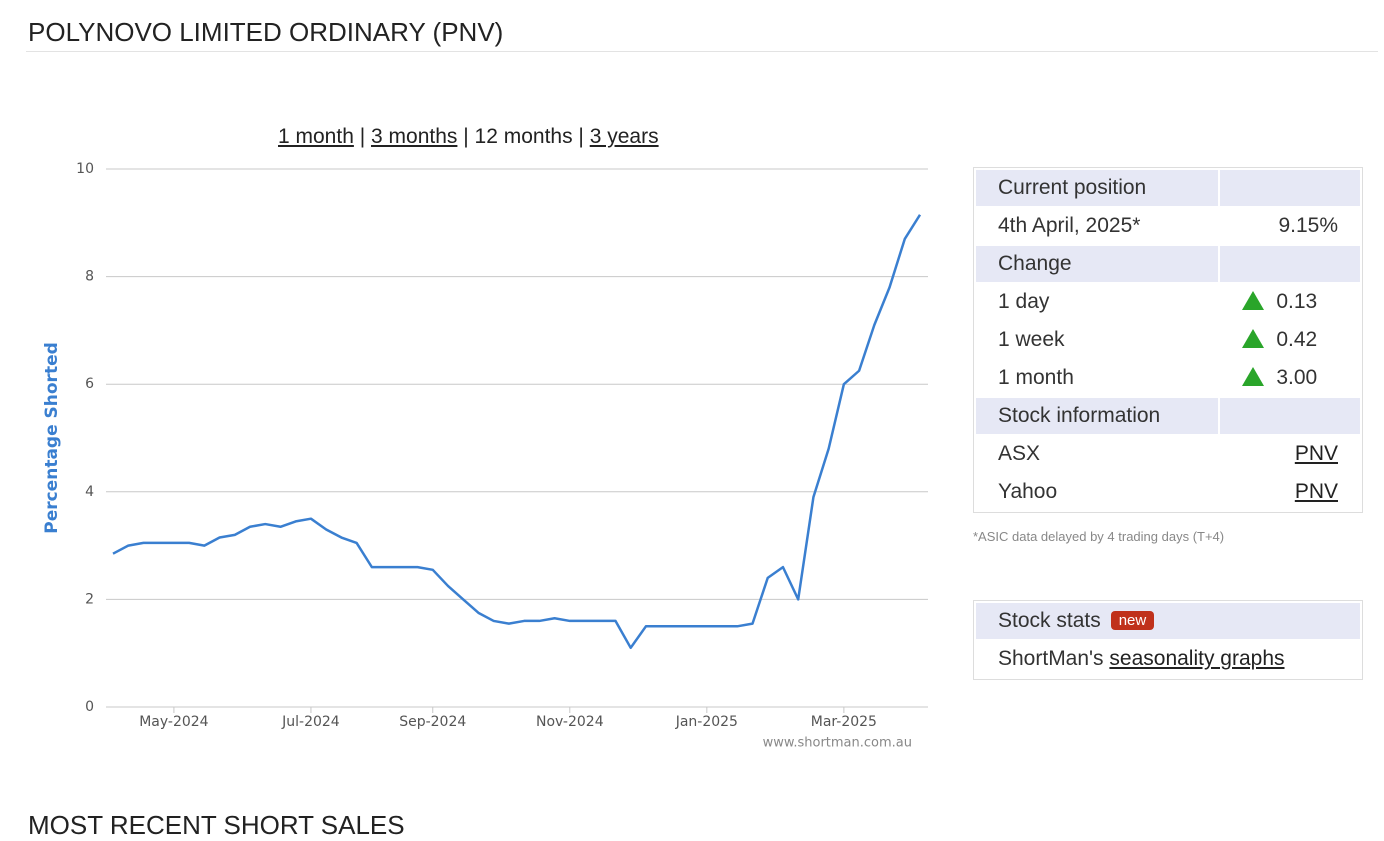 This screenshot has width=1384, height=841. What do you see at coordinates (1197, 658) in the screenshot?
I see `stats-link: seasonality graphs` at bounding box center [1197, 658].